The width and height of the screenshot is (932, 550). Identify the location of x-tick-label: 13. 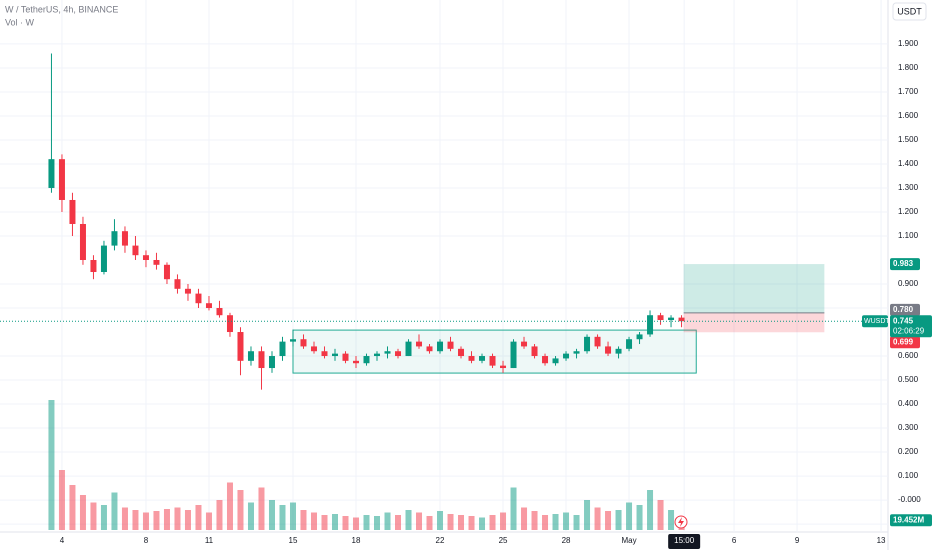
(881, 540).